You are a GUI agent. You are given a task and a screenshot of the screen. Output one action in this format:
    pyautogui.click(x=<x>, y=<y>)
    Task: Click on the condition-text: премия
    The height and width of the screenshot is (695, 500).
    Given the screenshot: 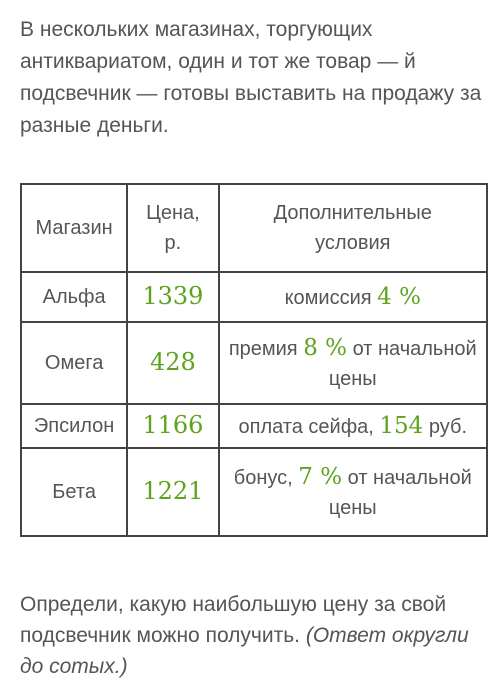 What is the action you would take?
    pyautogui.click(x=266, y=348)
    